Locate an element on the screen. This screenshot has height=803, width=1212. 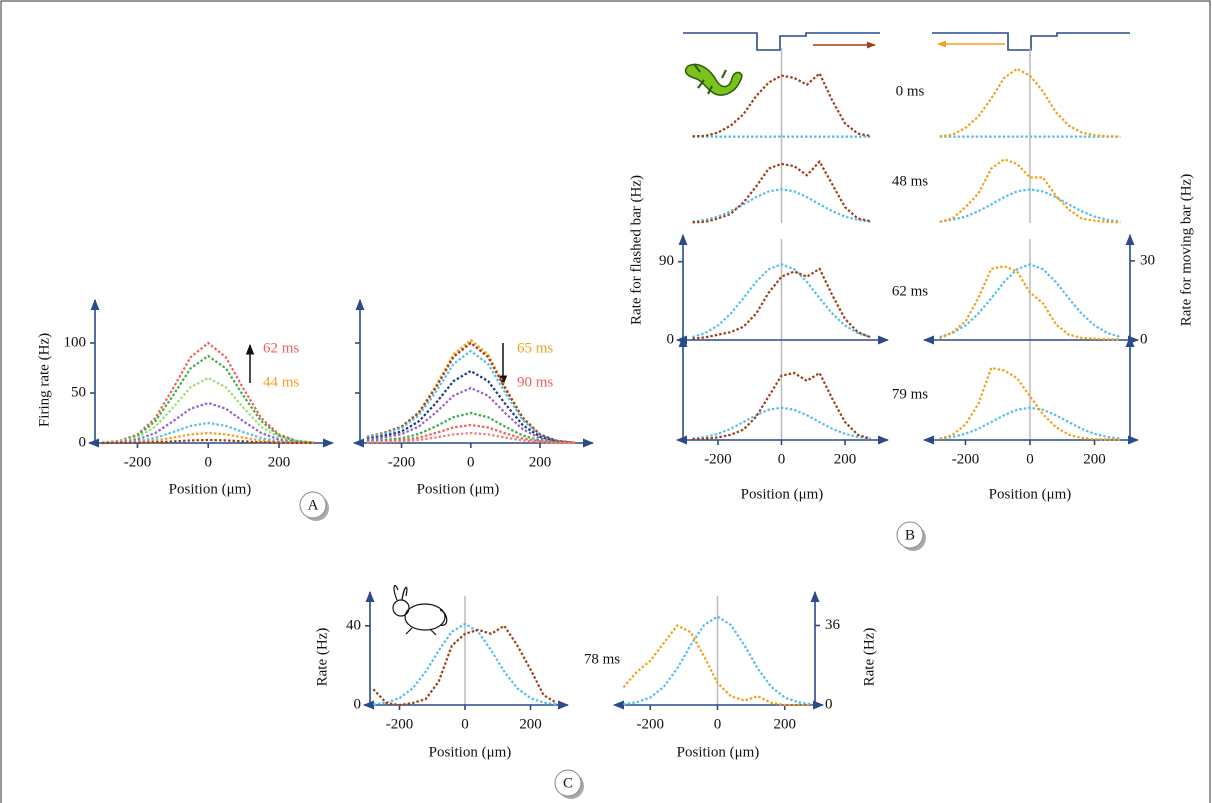
salamander-icon is located at coordinates (713, 79).